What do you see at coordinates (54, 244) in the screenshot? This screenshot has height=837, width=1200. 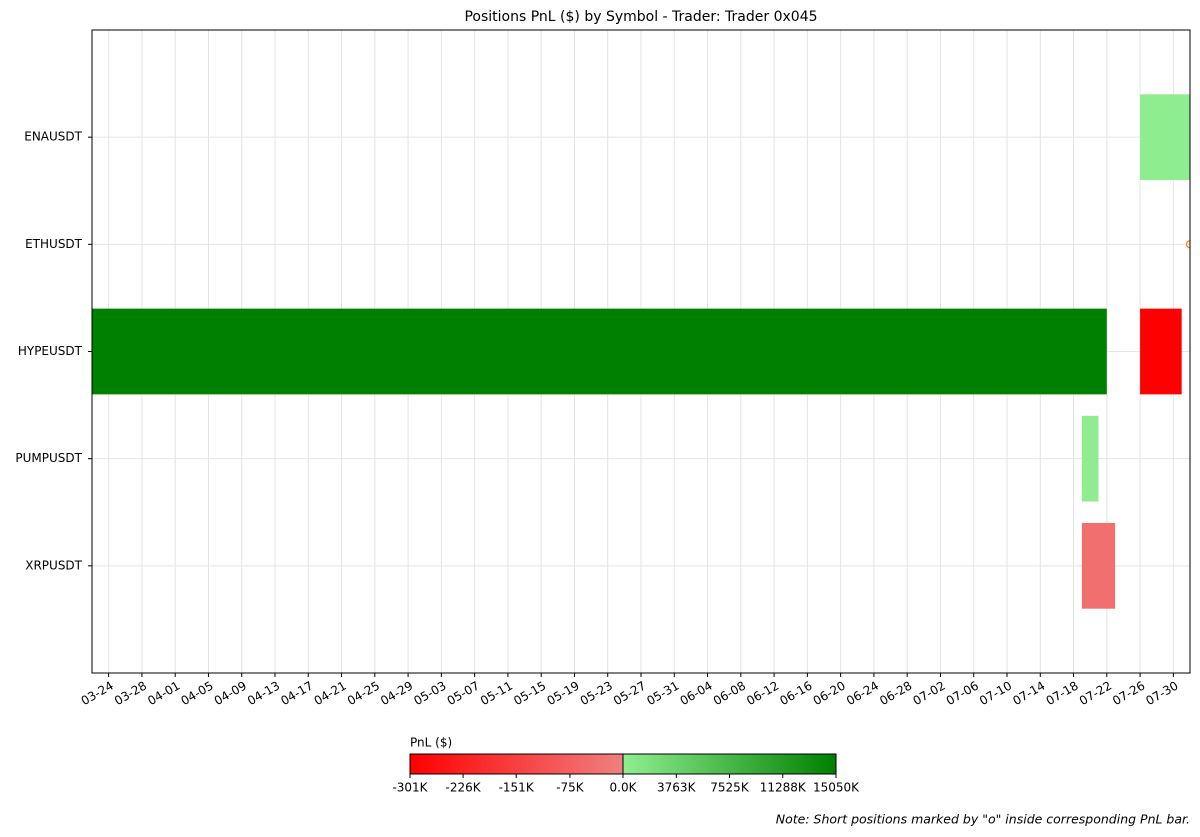 I see `y-tick-label: ETHUSDT` at bounding box center [54, 244].